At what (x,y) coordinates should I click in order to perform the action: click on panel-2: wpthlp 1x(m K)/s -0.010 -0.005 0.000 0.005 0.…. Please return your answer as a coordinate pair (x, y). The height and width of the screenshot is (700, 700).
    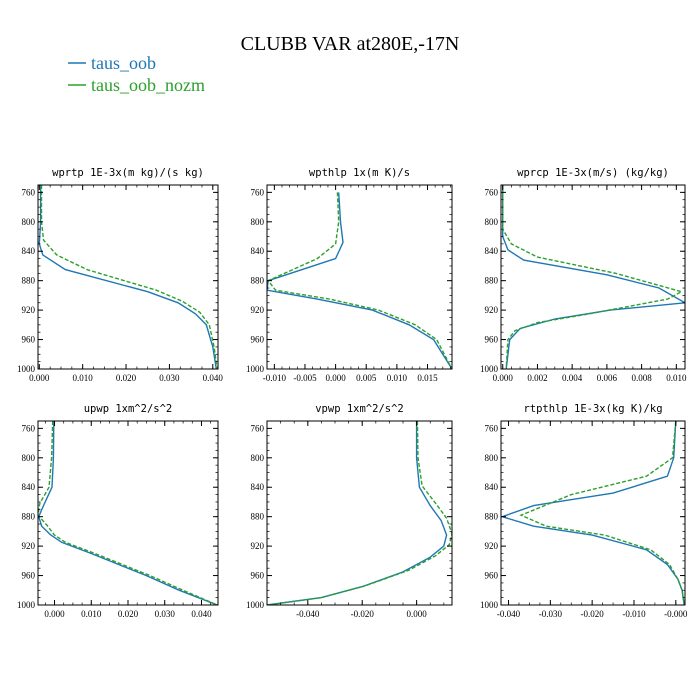
    Looking at the image, I should click on (349, 275).